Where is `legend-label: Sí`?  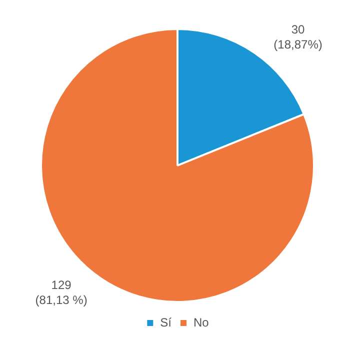 legend-label: Sí is located at coordinates (166, 322).